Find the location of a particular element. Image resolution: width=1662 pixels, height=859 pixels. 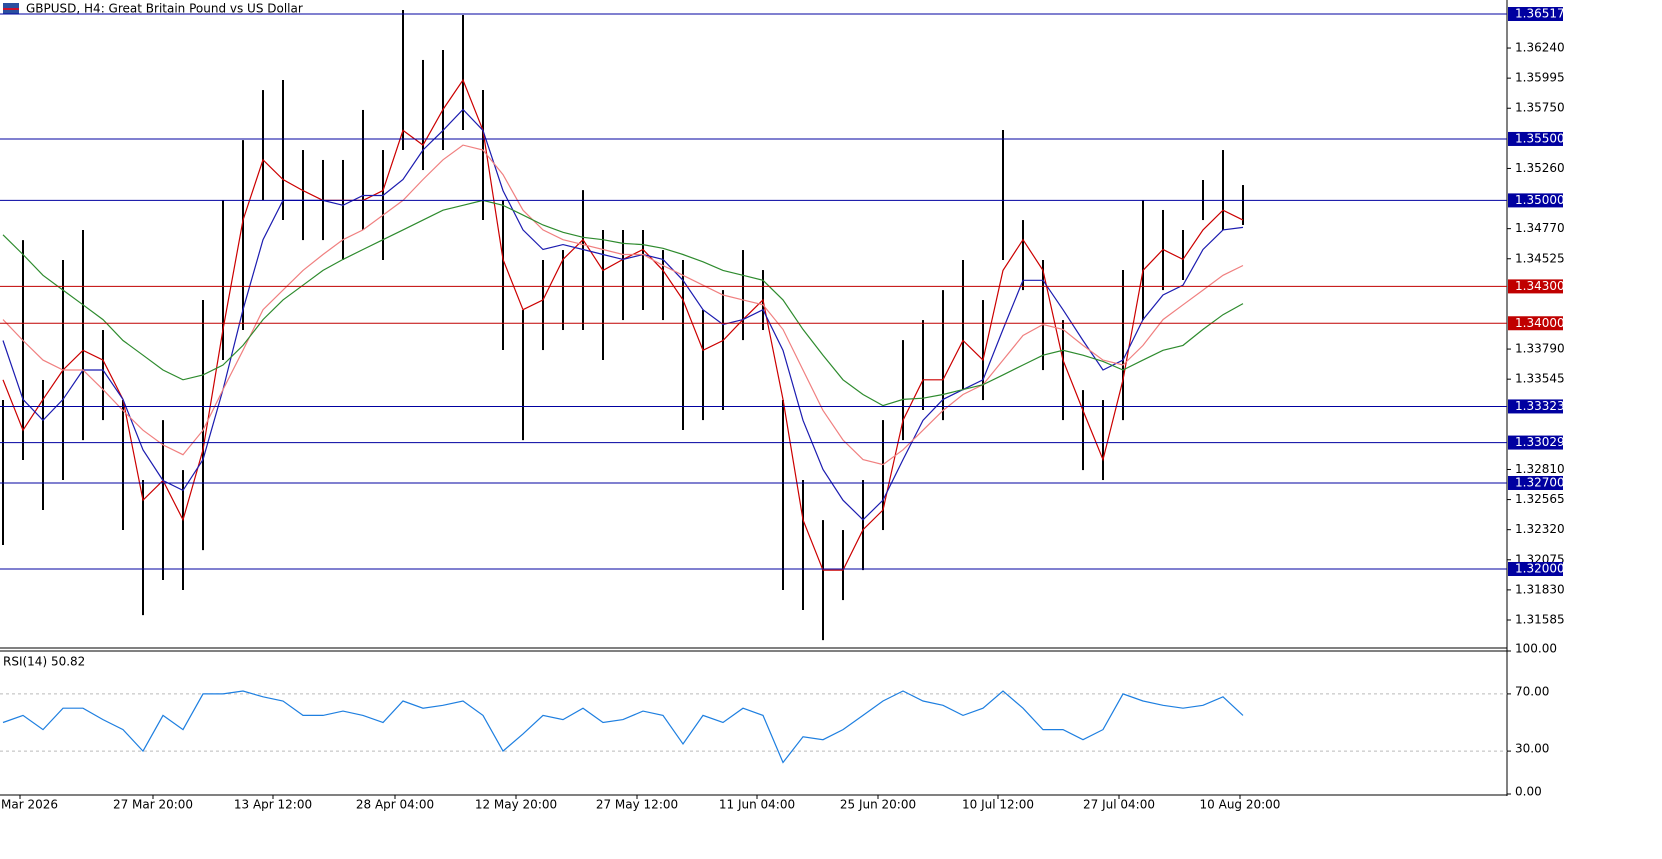

y-tick-label: 1.35995 is located at coordinates (1540, 78).